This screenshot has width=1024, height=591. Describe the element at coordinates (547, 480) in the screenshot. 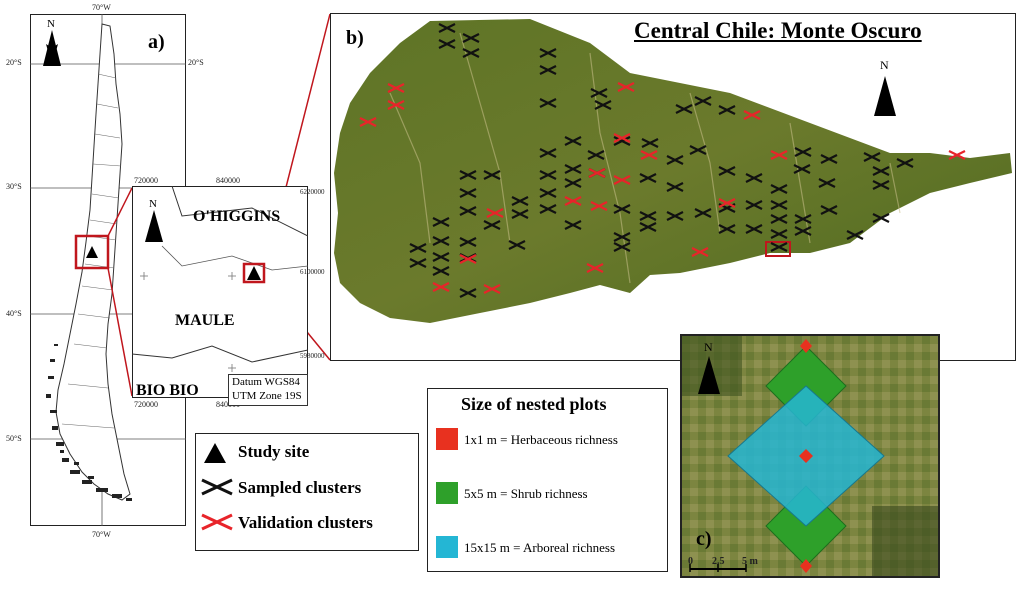

I see `legend-plots-frame` at that location.